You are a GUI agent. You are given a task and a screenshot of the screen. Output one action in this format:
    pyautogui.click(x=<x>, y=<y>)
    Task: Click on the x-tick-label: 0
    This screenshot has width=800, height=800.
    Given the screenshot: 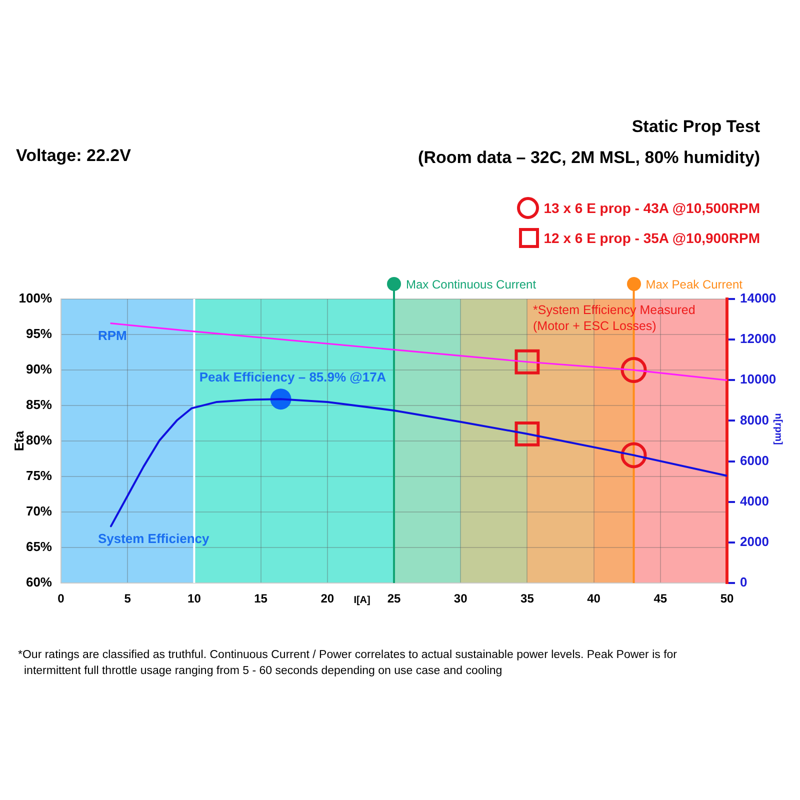 What is the action you would take?
    pyautogui.click(x=61, y=599)
    